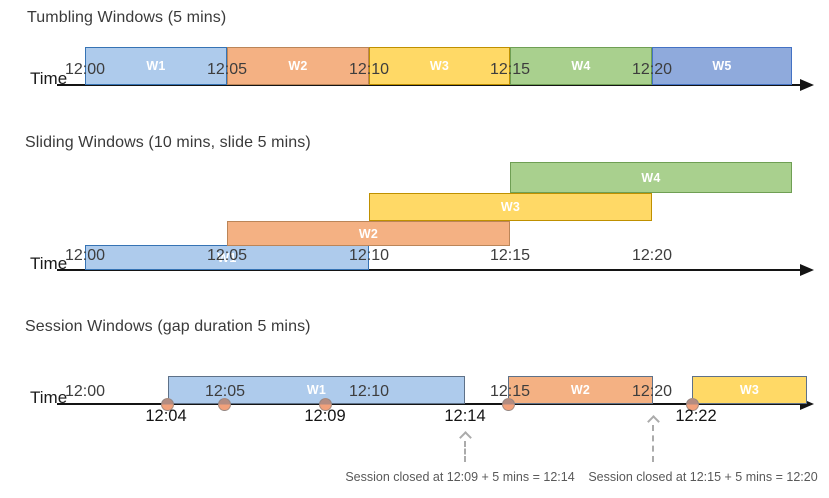 This screenshot has width=829, height=498. What do you see at coordinates (510, 69) in the screenshot?
I see `tumbling-tick-label: 12:15` at bounding box center [510, 69].